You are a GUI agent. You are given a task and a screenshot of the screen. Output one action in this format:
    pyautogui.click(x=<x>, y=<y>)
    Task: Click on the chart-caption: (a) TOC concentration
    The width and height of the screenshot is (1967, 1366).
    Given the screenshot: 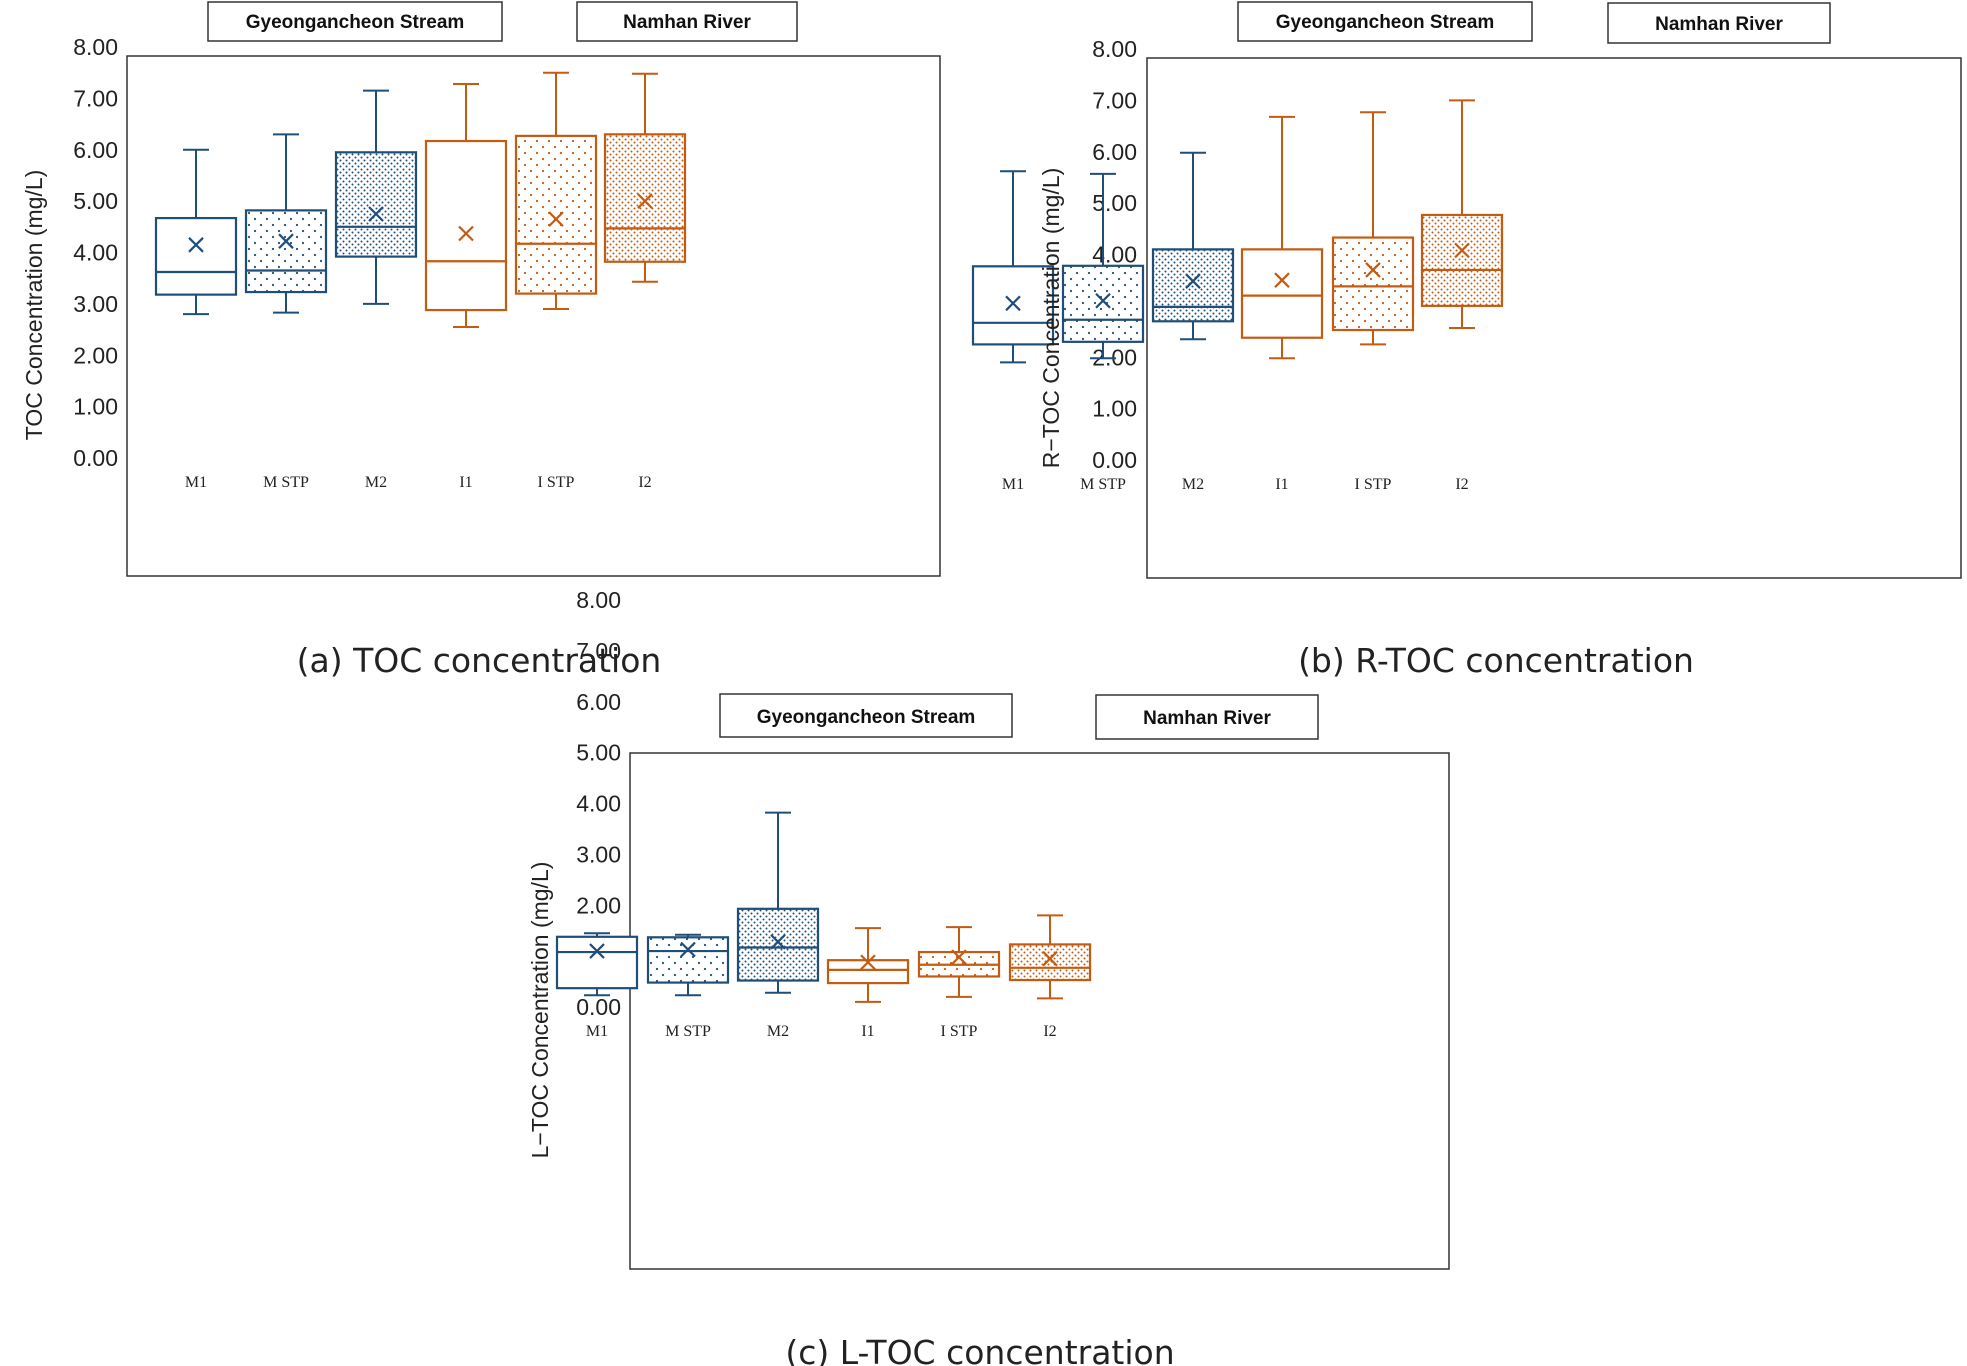 What is the action you would take?
    pyautogui.click(x=479, y=660)
    